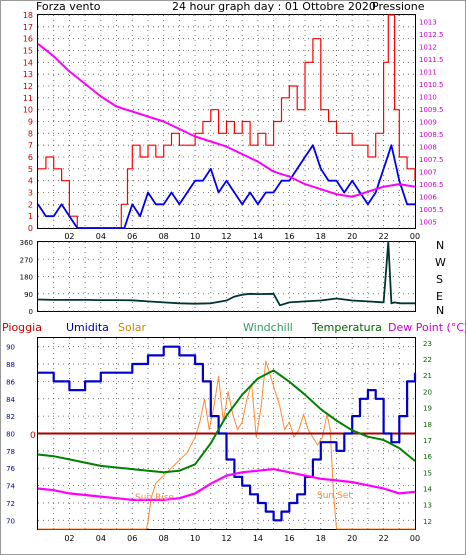 Image resolution: width=466 pixels, height=555 pixels. I want to click on wind-y-tick-label: 17, so click(28, 27).